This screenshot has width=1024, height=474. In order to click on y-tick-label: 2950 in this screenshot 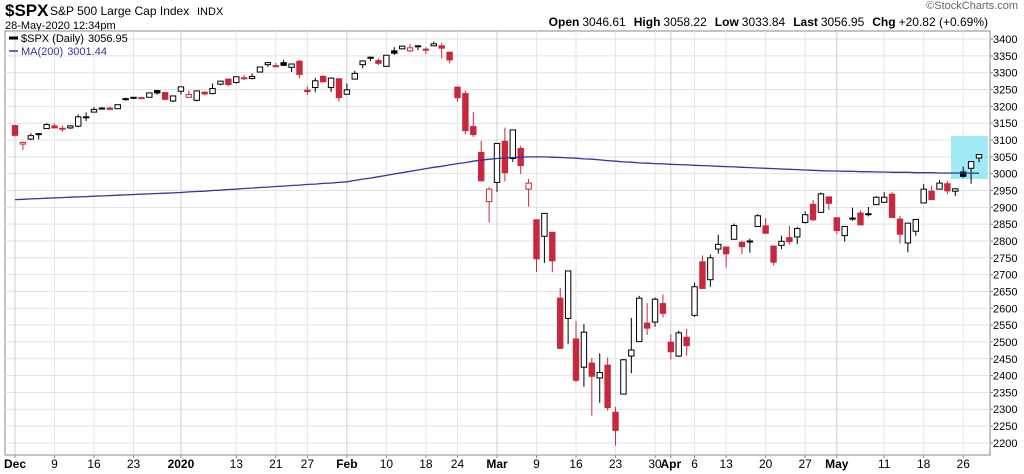, I will do `click(1005, 192)`.